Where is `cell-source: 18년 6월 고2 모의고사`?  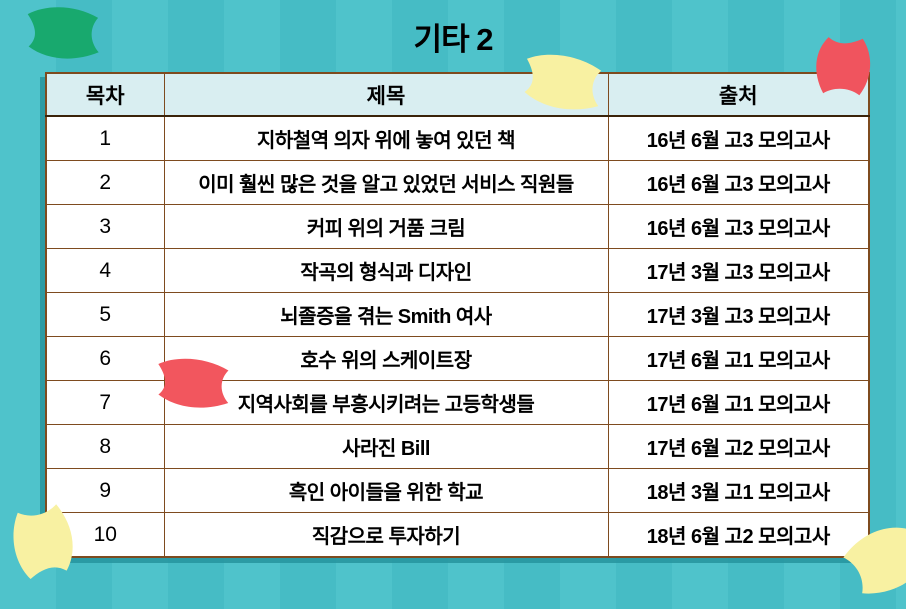 cell-source: 18년 6월 고2 모의고사 is located at coordinates (738, 535).